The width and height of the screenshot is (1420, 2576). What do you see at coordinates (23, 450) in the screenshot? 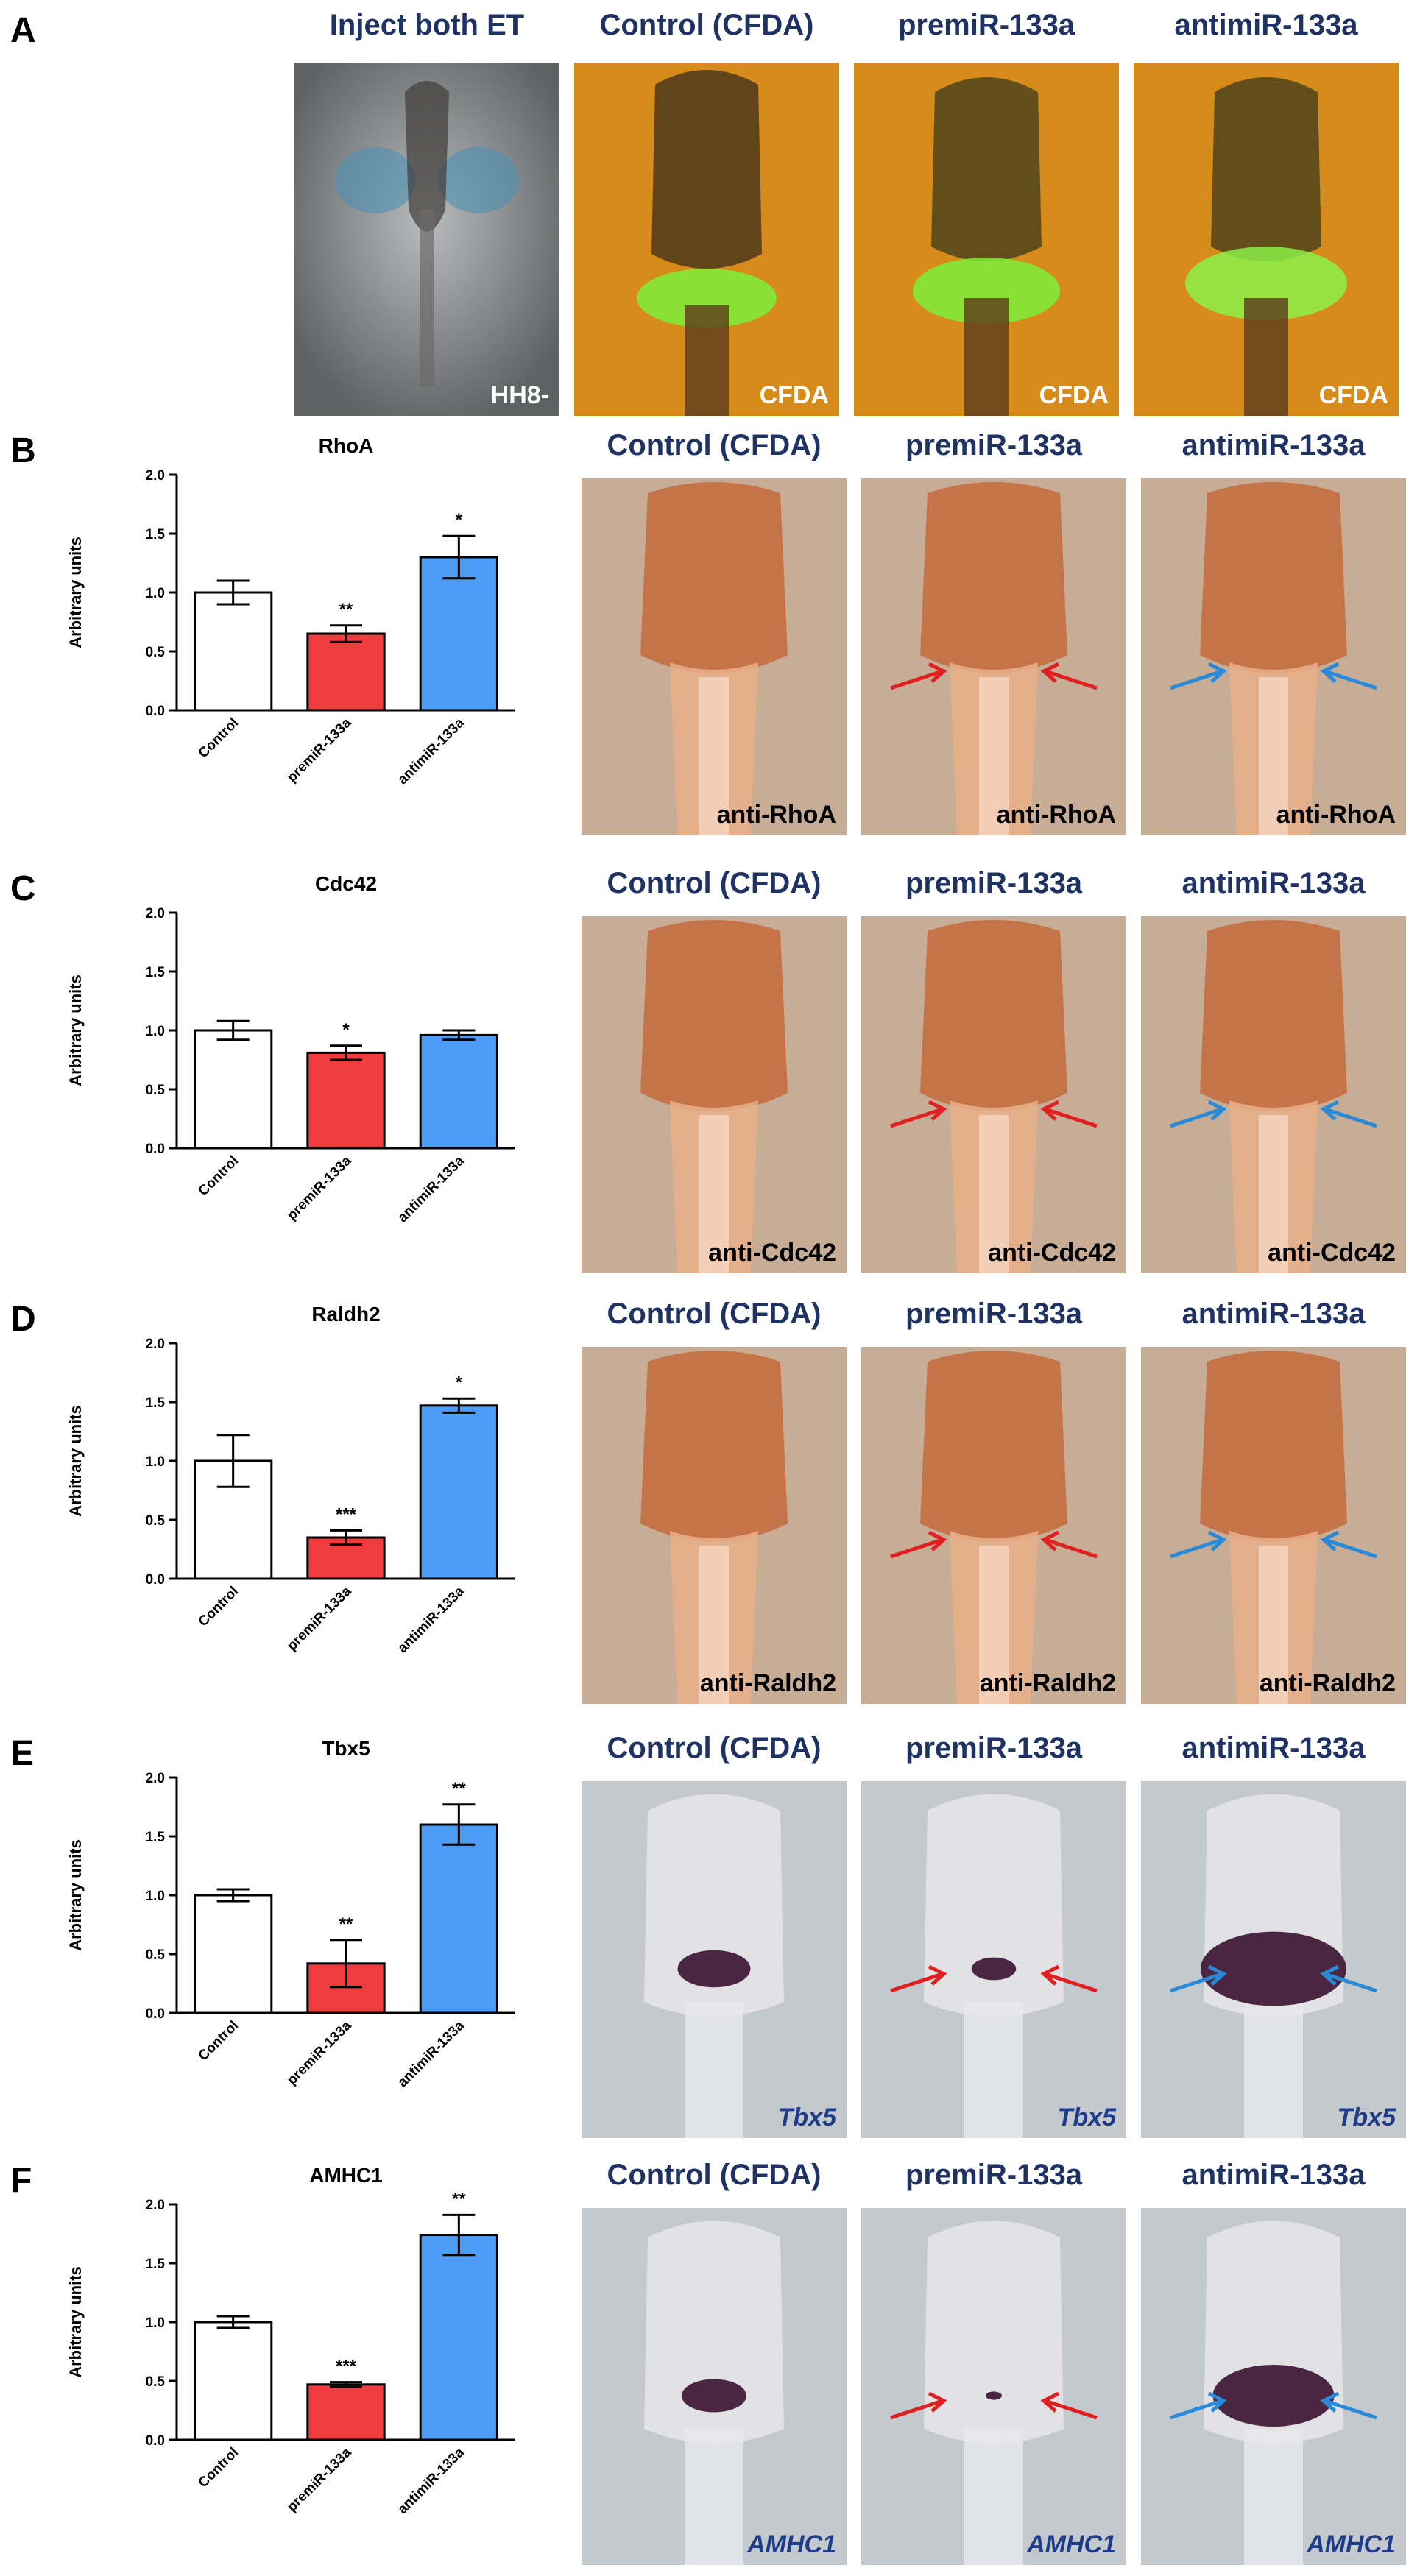
I see `panel-letter-b: B` at bounding box center [23, 450].